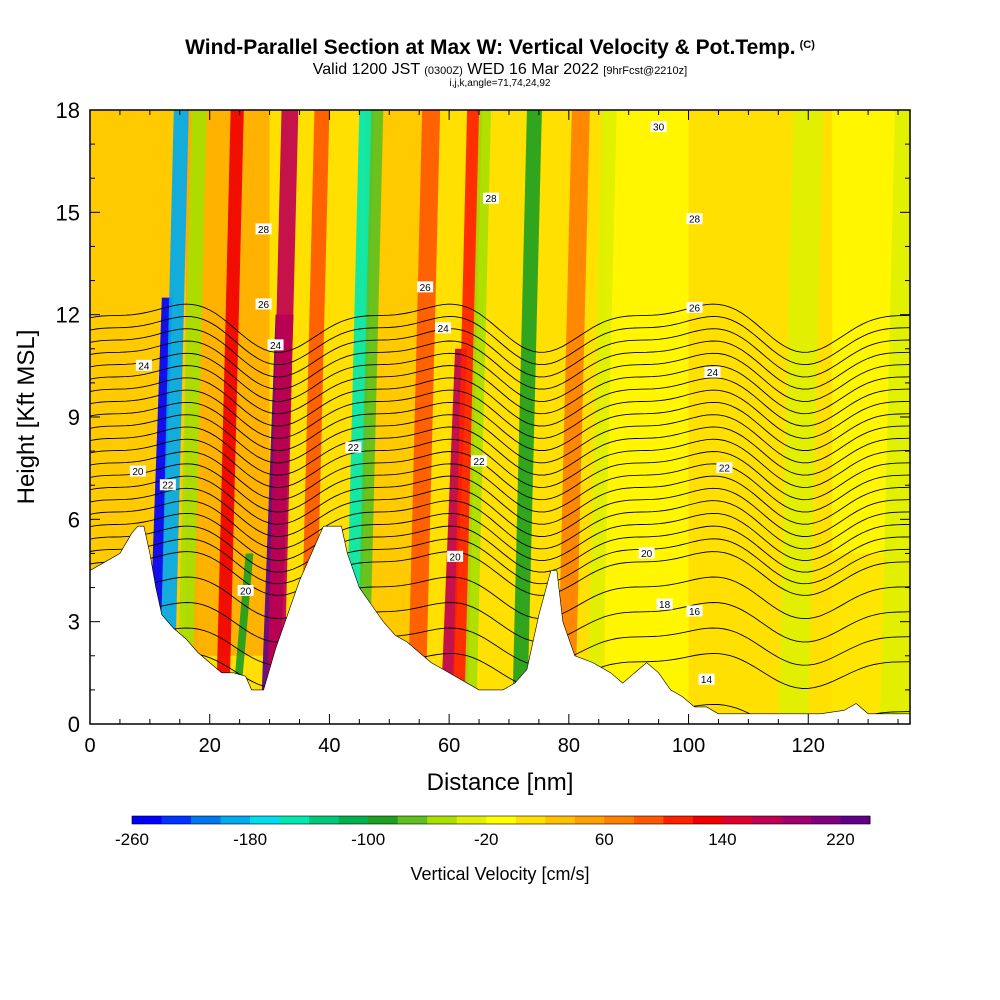 The height and width of the screenshot is (1000, 1000). Describe the element at coordinates (664, 604) in the screenshot. I see `isentrope-label: 18` at that location.